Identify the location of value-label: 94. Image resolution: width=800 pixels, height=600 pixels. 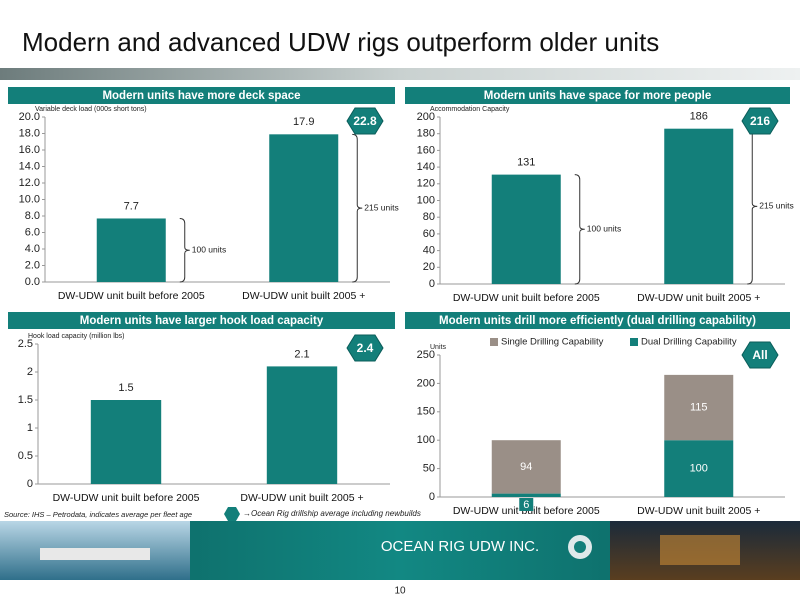
(526, 467).